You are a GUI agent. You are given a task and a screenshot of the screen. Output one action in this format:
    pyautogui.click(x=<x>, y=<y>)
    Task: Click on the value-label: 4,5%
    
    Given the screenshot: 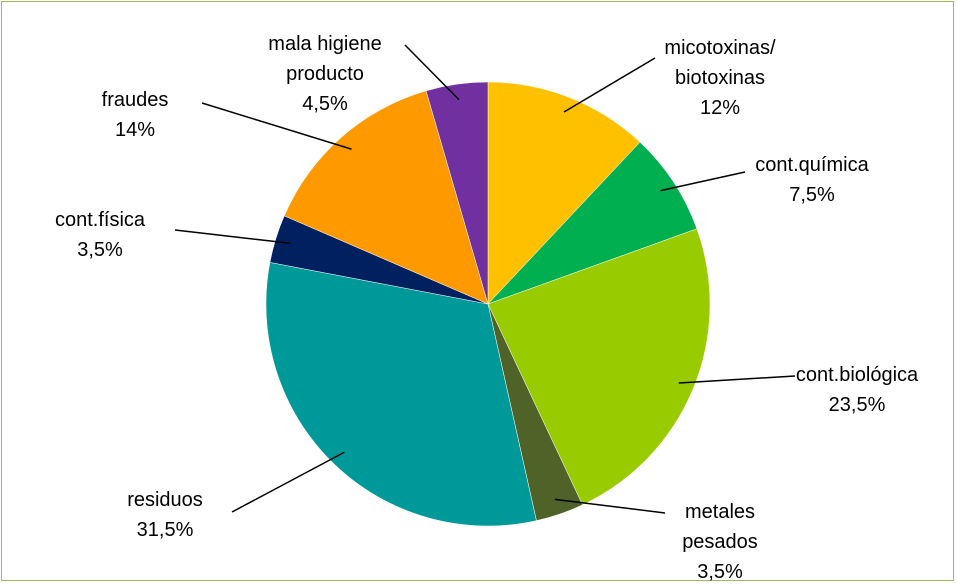 What is the action you would take?
    pyautogui.click(x=325, y=104)
    